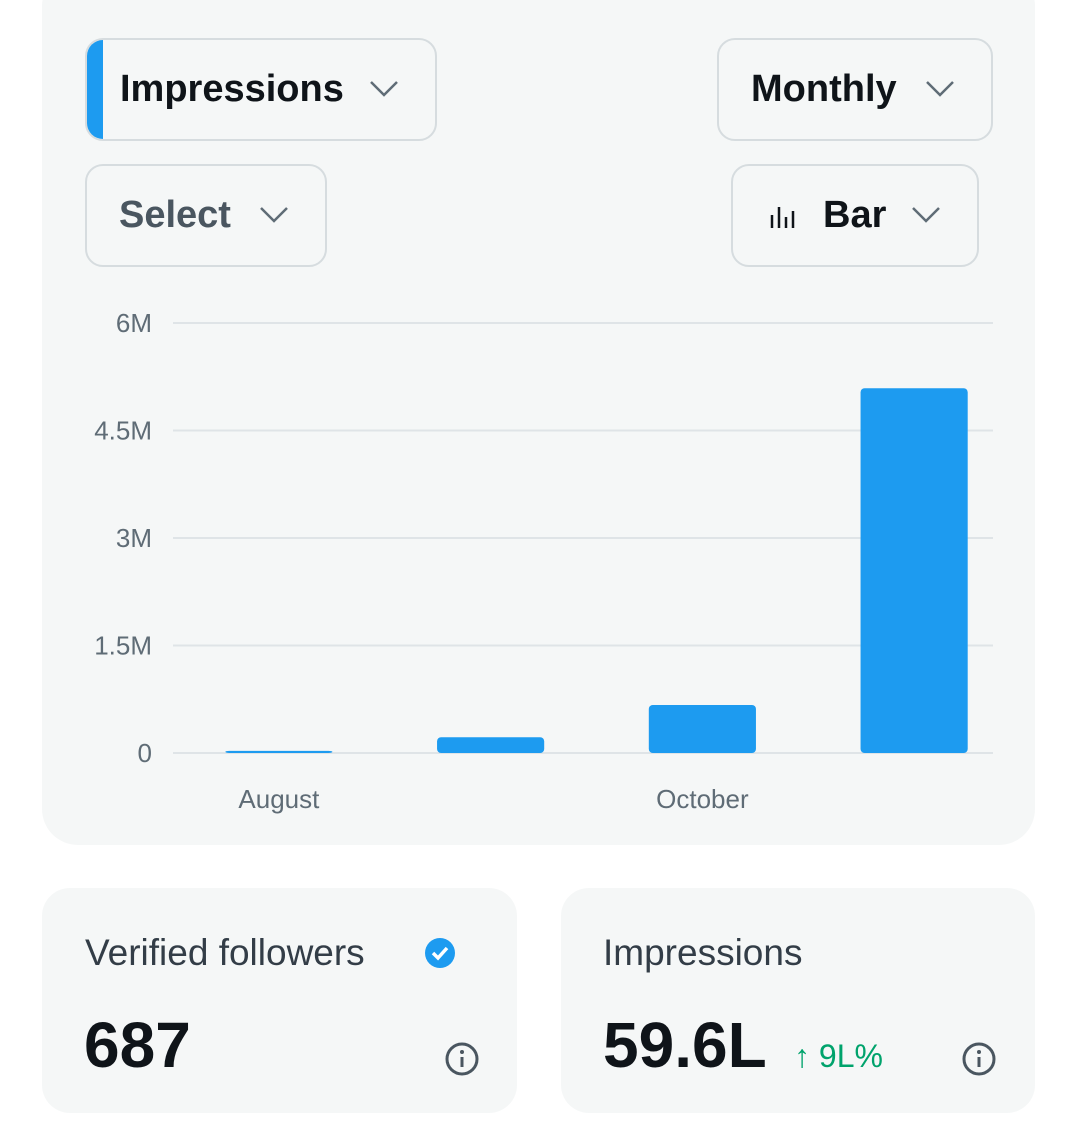 The height and width of the screenshot is (1147, 1072). Describe the element at coordinates (232, 89) in the screenshot. I see `metric-label: Impressions` at that location.